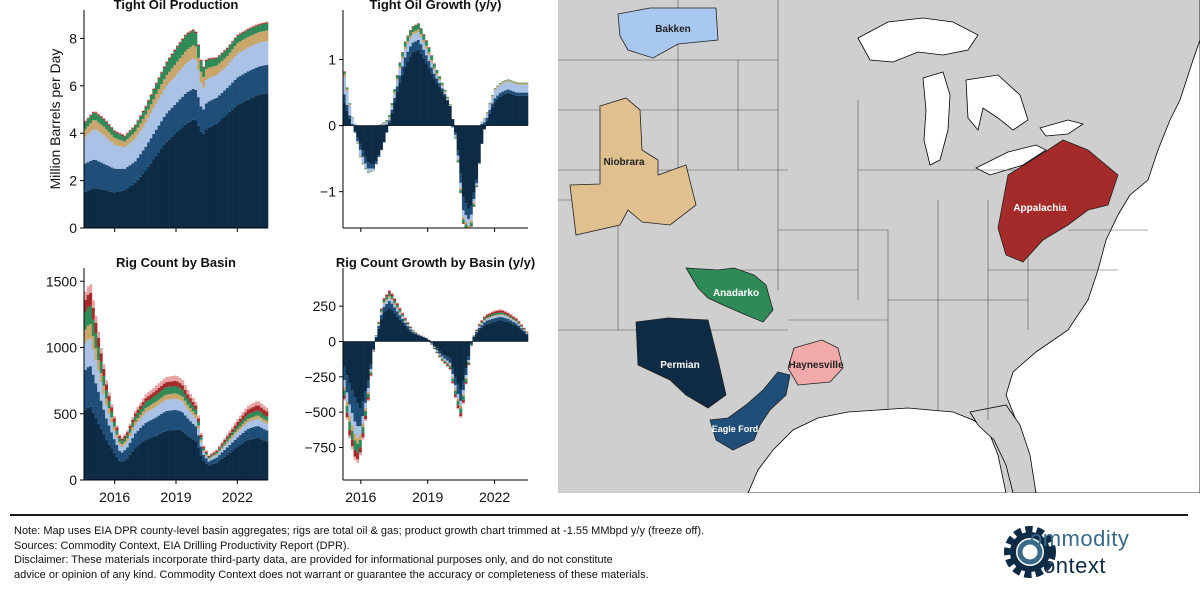  I want to click on logo-text-bottom: ontext, so click(1074, 565).